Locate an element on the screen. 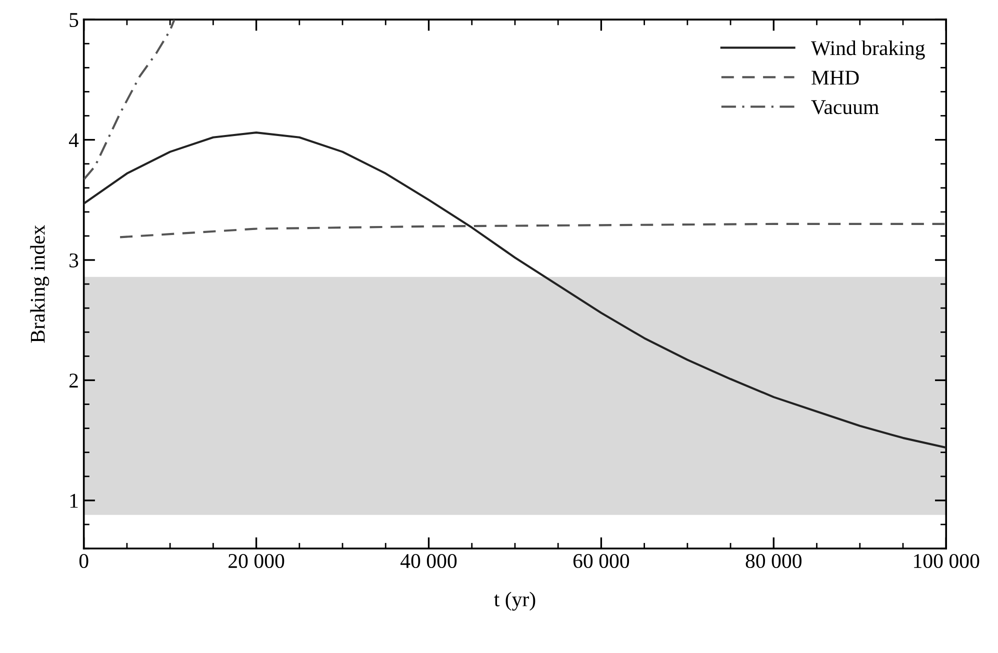  legend-label: Wind braking is located at coordinates (867, 50).